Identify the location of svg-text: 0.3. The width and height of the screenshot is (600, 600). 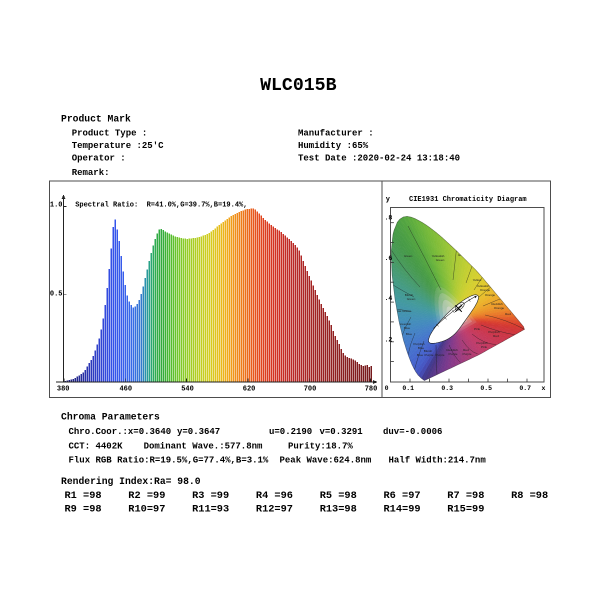
(447, 388).